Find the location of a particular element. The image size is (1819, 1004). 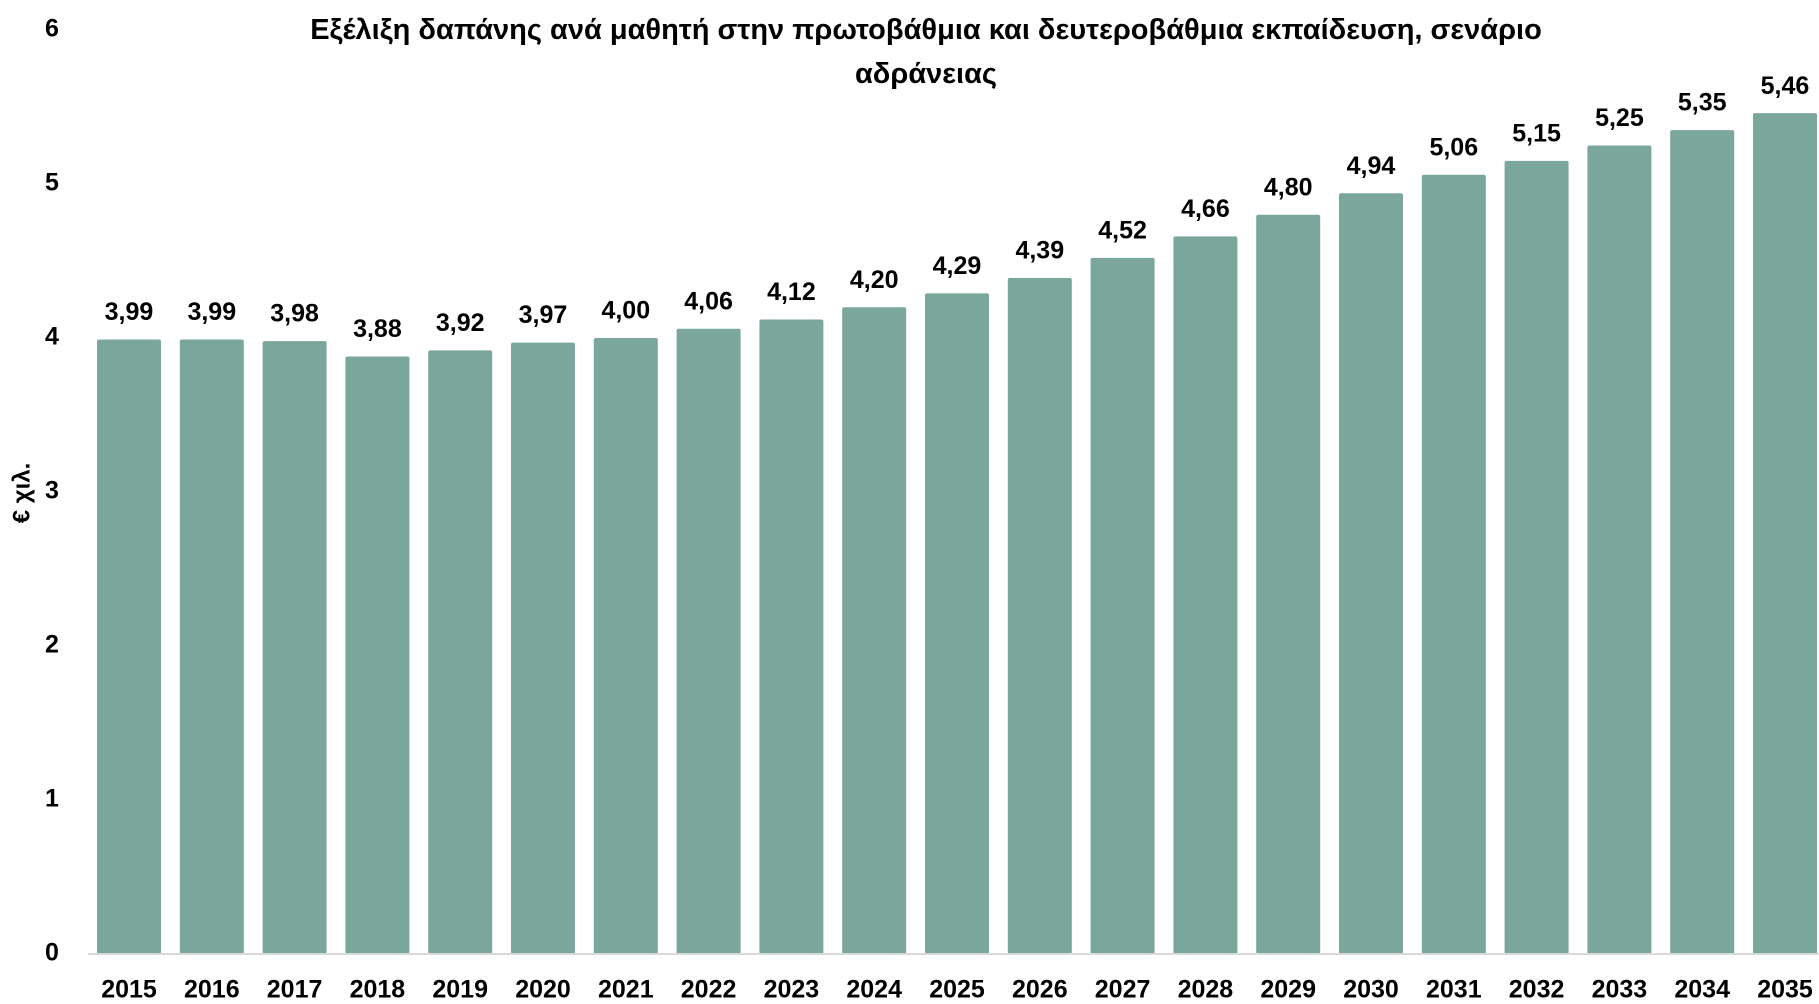

data-label: 5,15 is located at coordinates (1536, 134).